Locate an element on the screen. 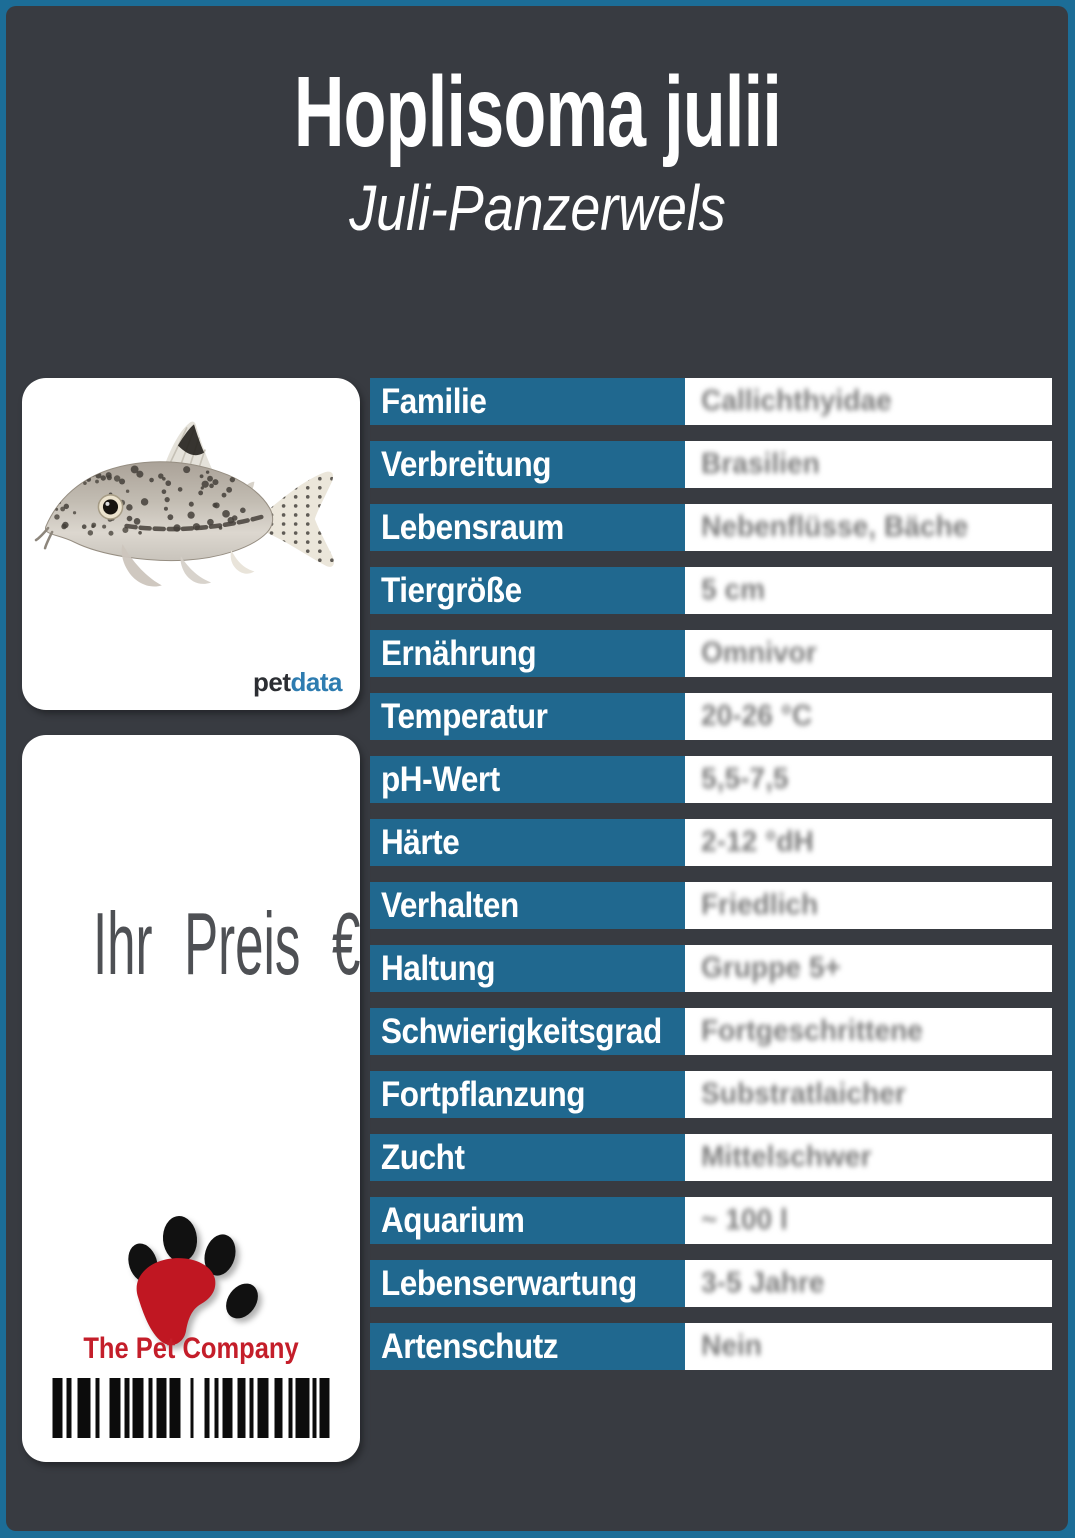 The width and height of the screenshot is (1075, 1538). row-label-text: Fortpflanzung is located at coordinates (483, 1094).